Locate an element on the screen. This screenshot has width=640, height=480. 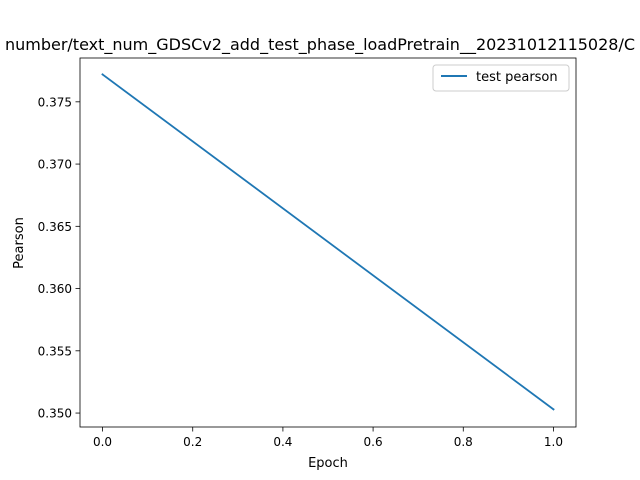
x-tick-label: 0.4 is located at coordinates (282, 442).